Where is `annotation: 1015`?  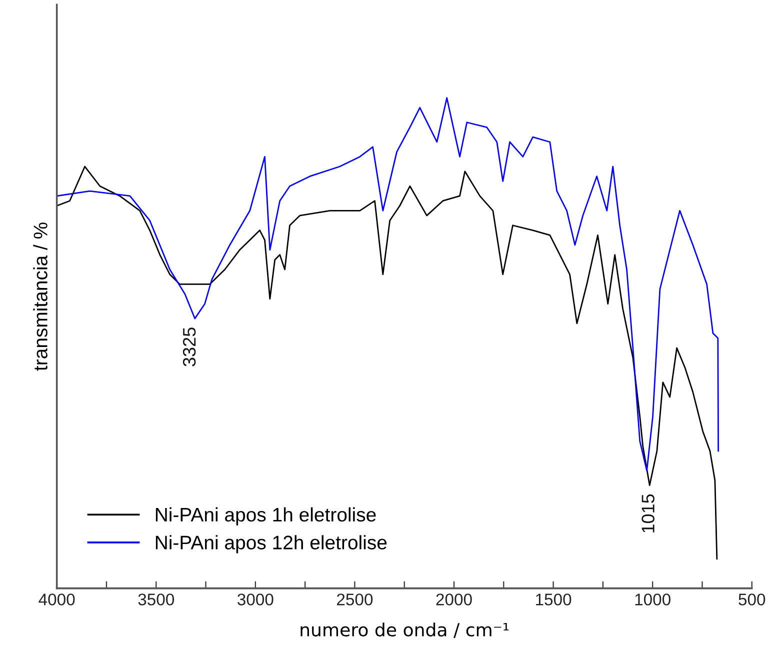 annotation: 1015 is located at coordinates (648, 513).